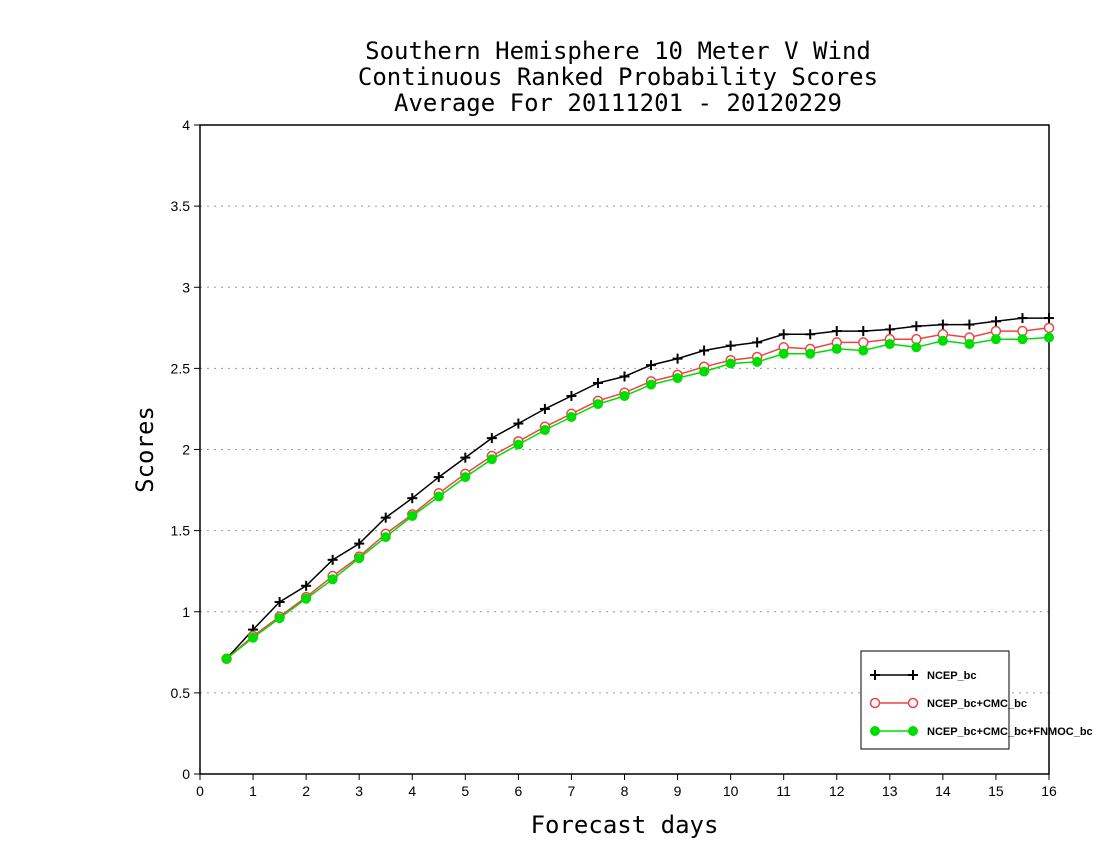  I want to click on x-tick-label: 2, so click(306, 791).